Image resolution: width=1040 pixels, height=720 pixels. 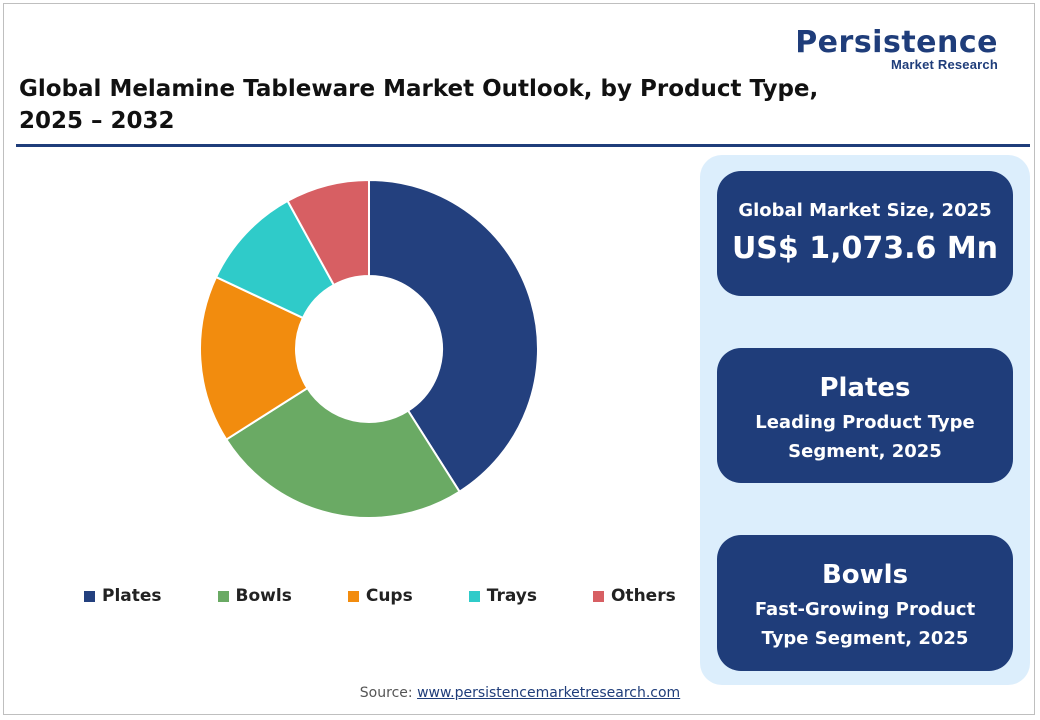 What do you see at coordinates (254, 358) in the screenshot?
I see `slice-cups` at bounding box center [254, 358].